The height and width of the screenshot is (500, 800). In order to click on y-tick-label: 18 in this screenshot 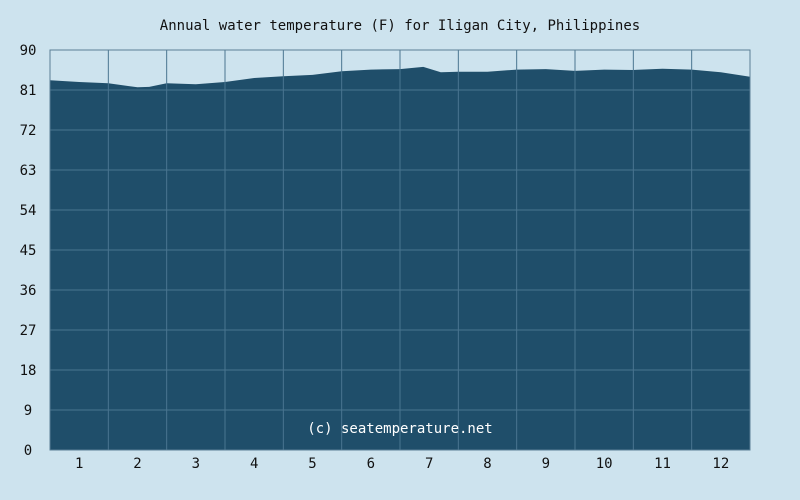, I will do `click(28, 371)`.